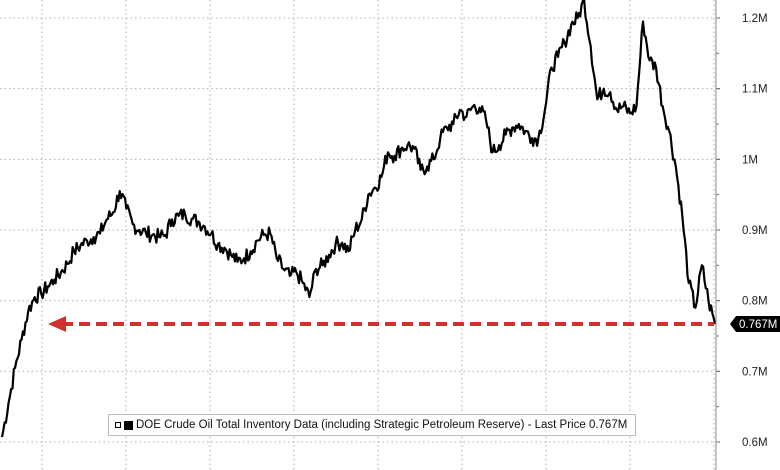  I want to click on y-tick-label: 1.1M, so click(755, 90).